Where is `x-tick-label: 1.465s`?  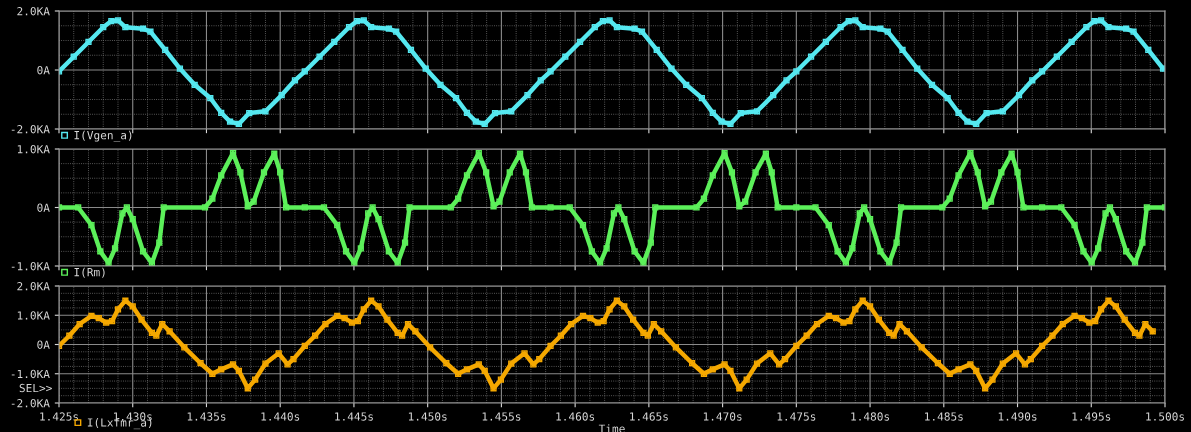
x-tick-label: 1.465s is located at coordinates (649, 416).